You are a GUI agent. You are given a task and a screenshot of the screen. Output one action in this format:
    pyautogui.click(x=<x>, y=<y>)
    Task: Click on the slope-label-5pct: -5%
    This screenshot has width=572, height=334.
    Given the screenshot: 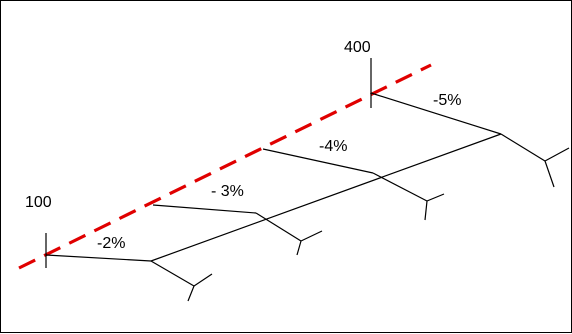 What is the action you would take?
    pyautogui.click(x=447, y=100)
    